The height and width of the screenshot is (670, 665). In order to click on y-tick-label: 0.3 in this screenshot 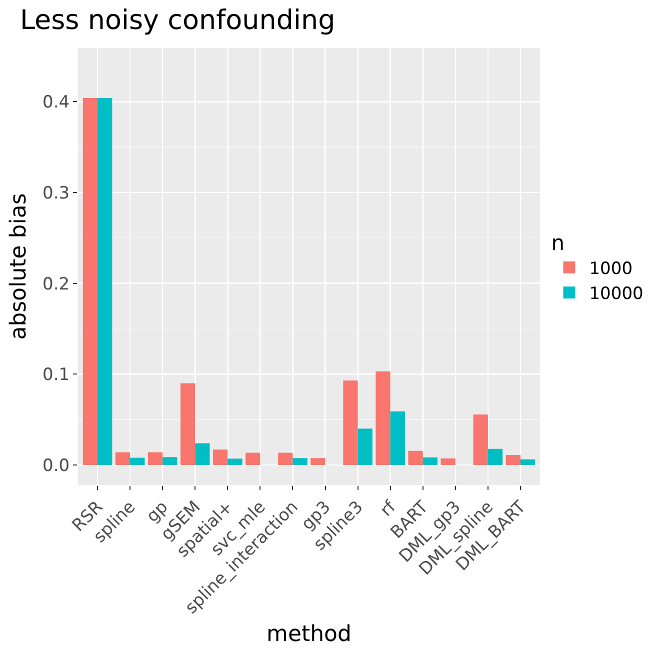, I will do `click(56, 193)`.